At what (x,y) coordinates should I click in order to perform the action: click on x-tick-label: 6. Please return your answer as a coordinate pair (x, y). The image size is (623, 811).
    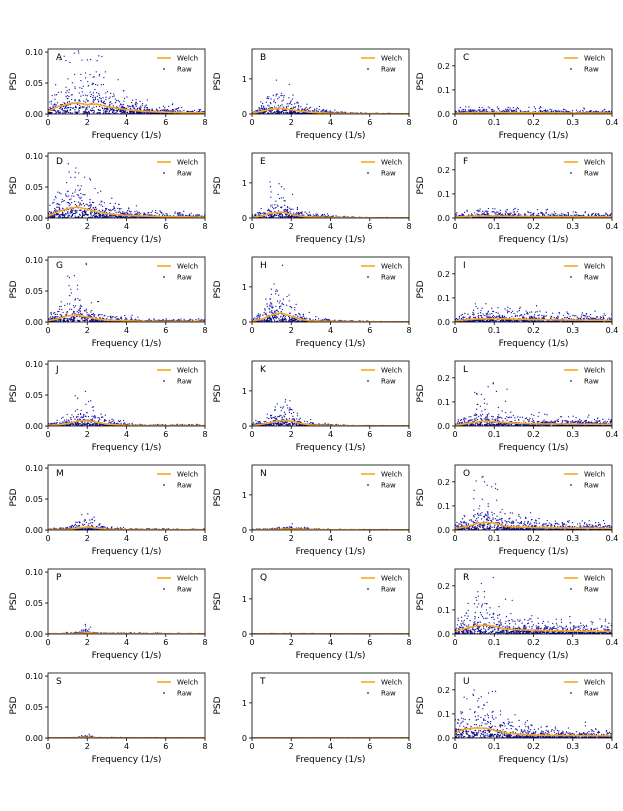
    Looking at the image, I should click on (165, 226).